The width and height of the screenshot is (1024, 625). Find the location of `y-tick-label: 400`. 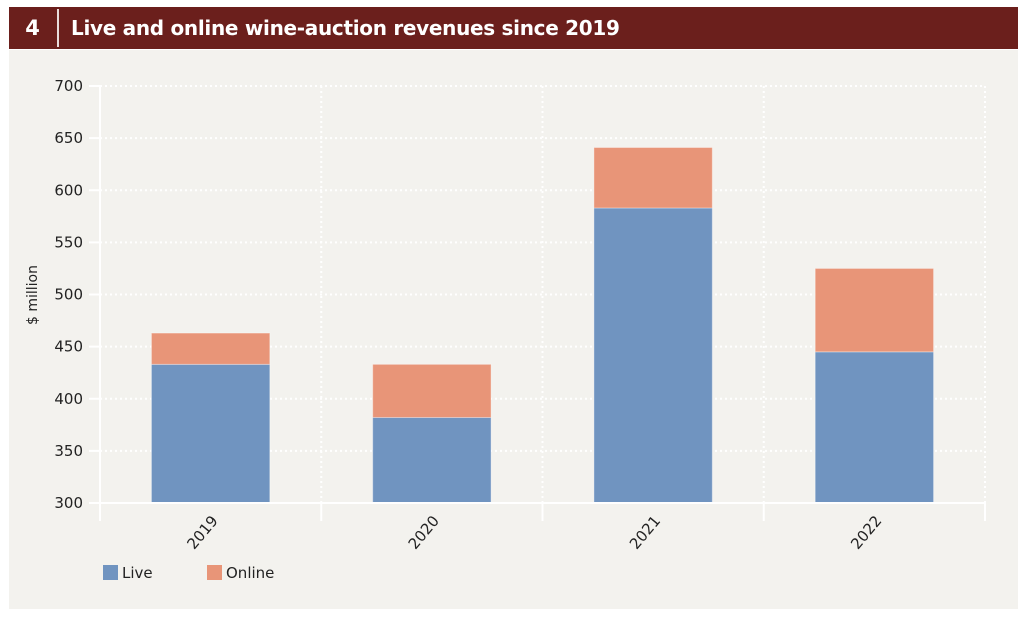

y-tick-label: 400 is located at coordinates (68, 399).